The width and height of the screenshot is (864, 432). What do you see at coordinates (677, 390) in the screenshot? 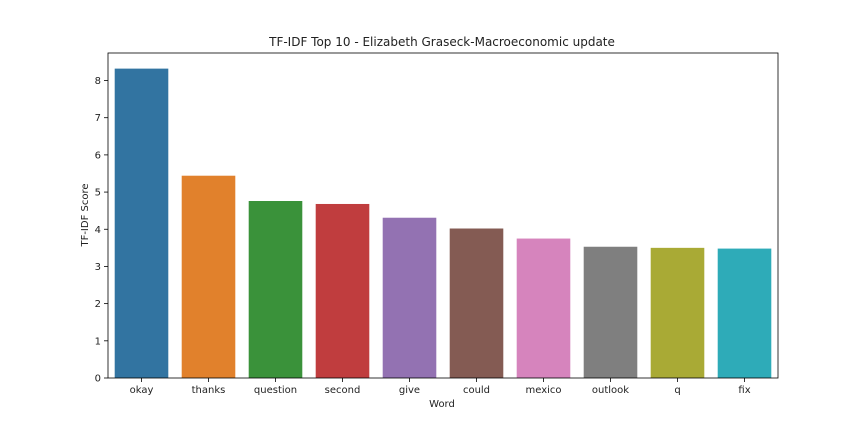
I see `x-tick-label: q` at bounding box center [677, 390].